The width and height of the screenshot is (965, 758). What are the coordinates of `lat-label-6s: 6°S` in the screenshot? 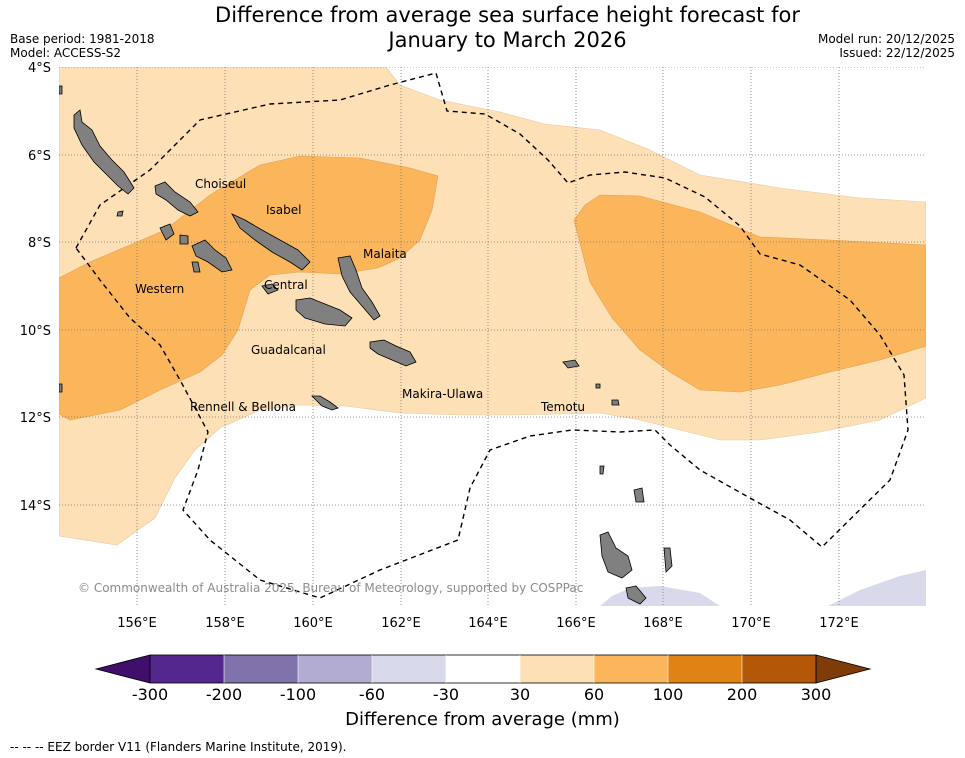 It's located at (39, 156).